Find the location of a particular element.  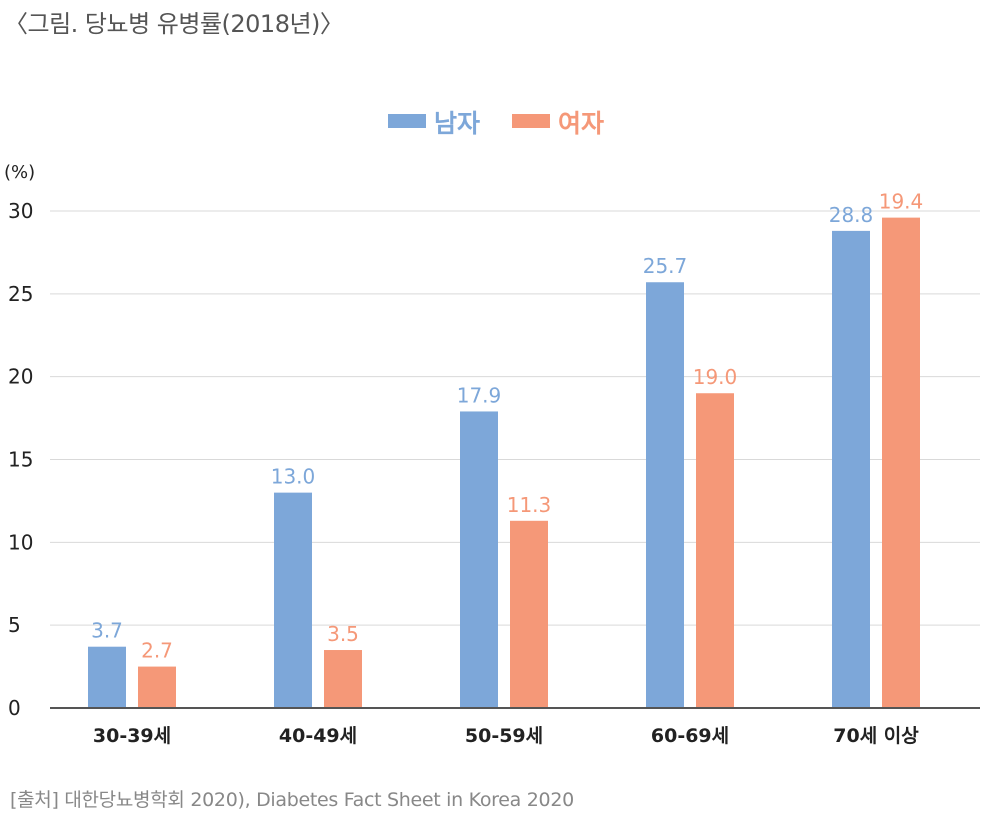

y-tick-label: 30 is located at coordinates (20, 211).